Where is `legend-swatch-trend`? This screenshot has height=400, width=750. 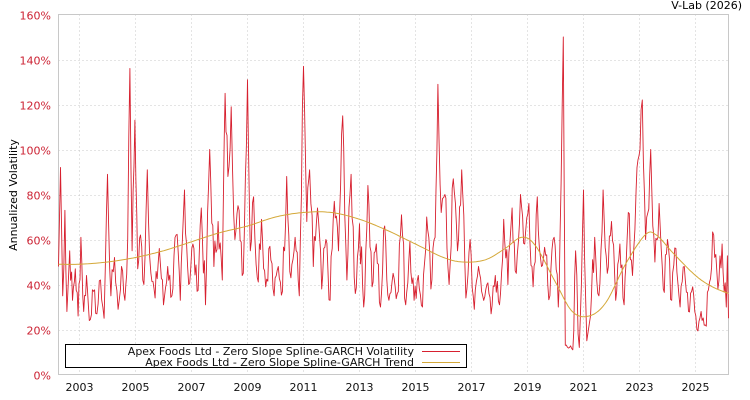 legend-swatch-trend is located at coordinates (441, 362).